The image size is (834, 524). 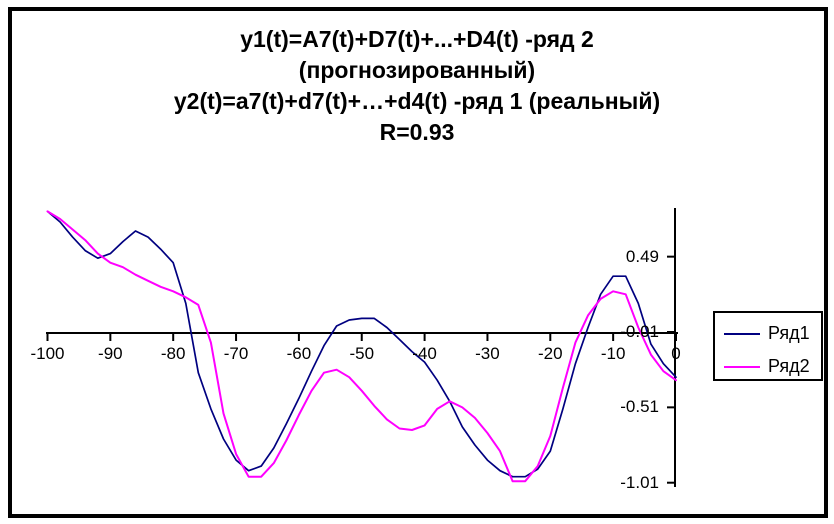 I want to click on legend-label-ryad1: Ряд1, so click(x=789, y=333).